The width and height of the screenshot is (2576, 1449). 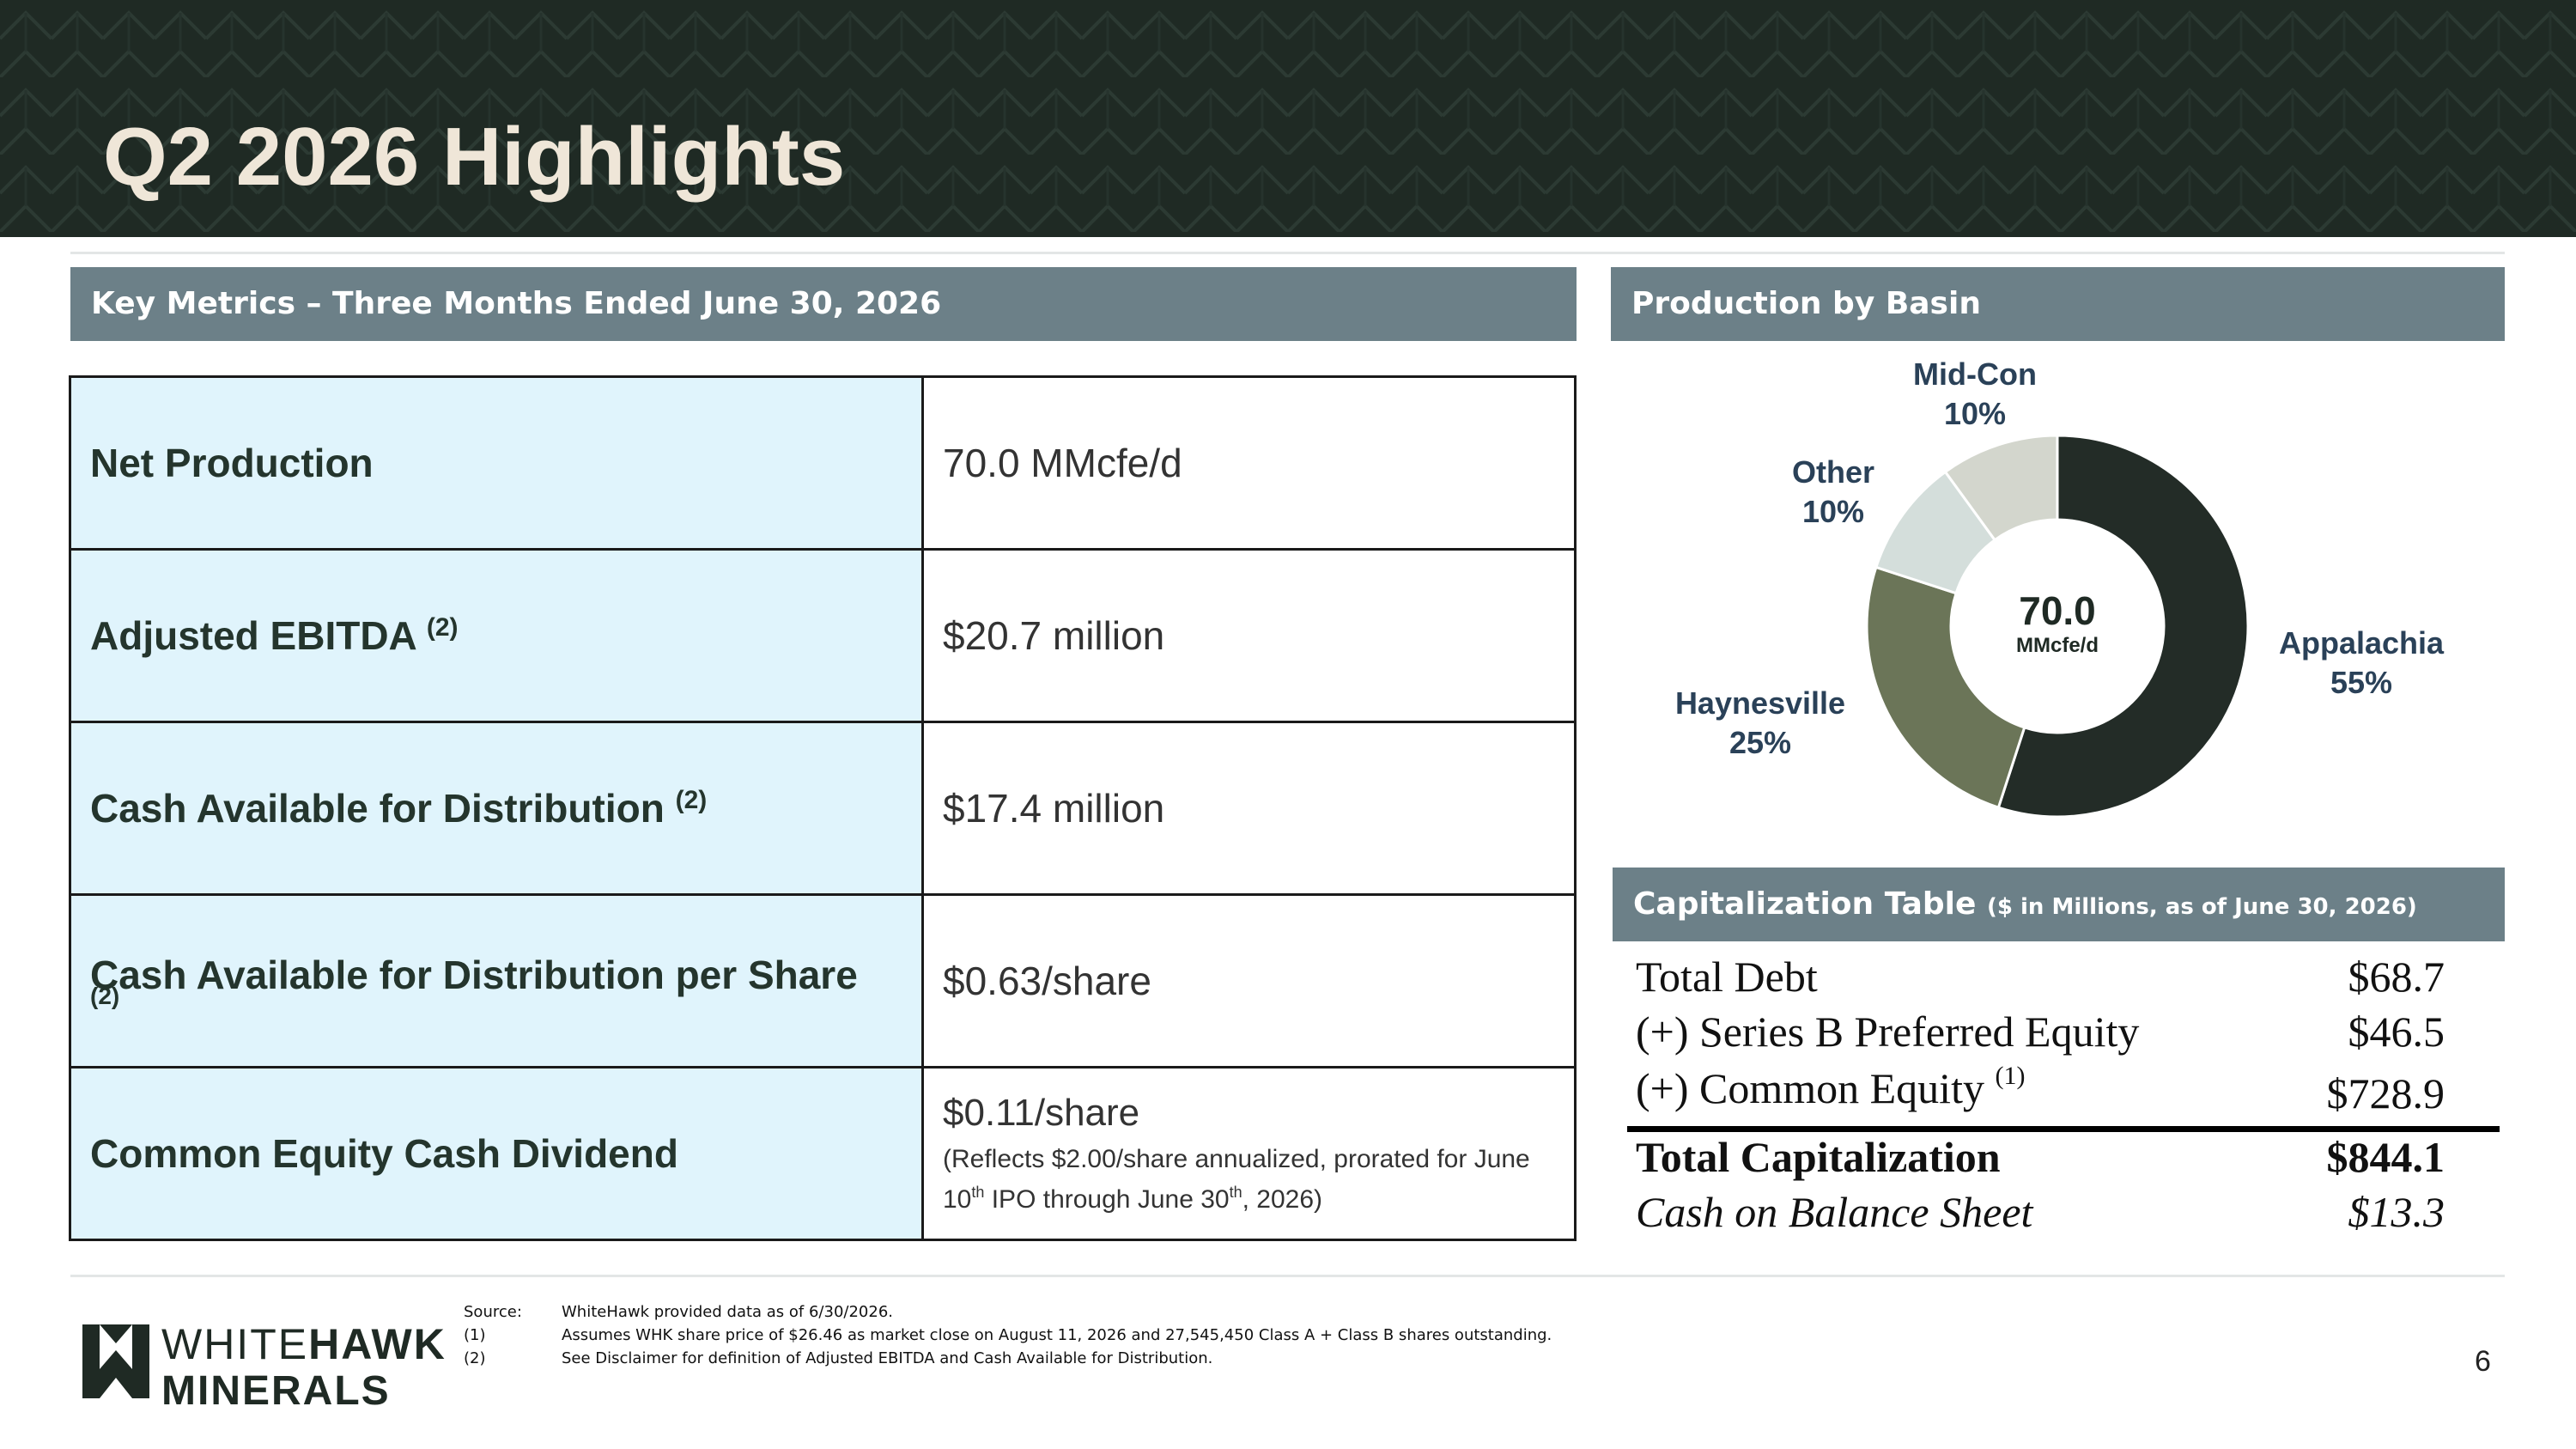 I want to click on logo-line2: MINERALS, so click(x=276, y=1391).